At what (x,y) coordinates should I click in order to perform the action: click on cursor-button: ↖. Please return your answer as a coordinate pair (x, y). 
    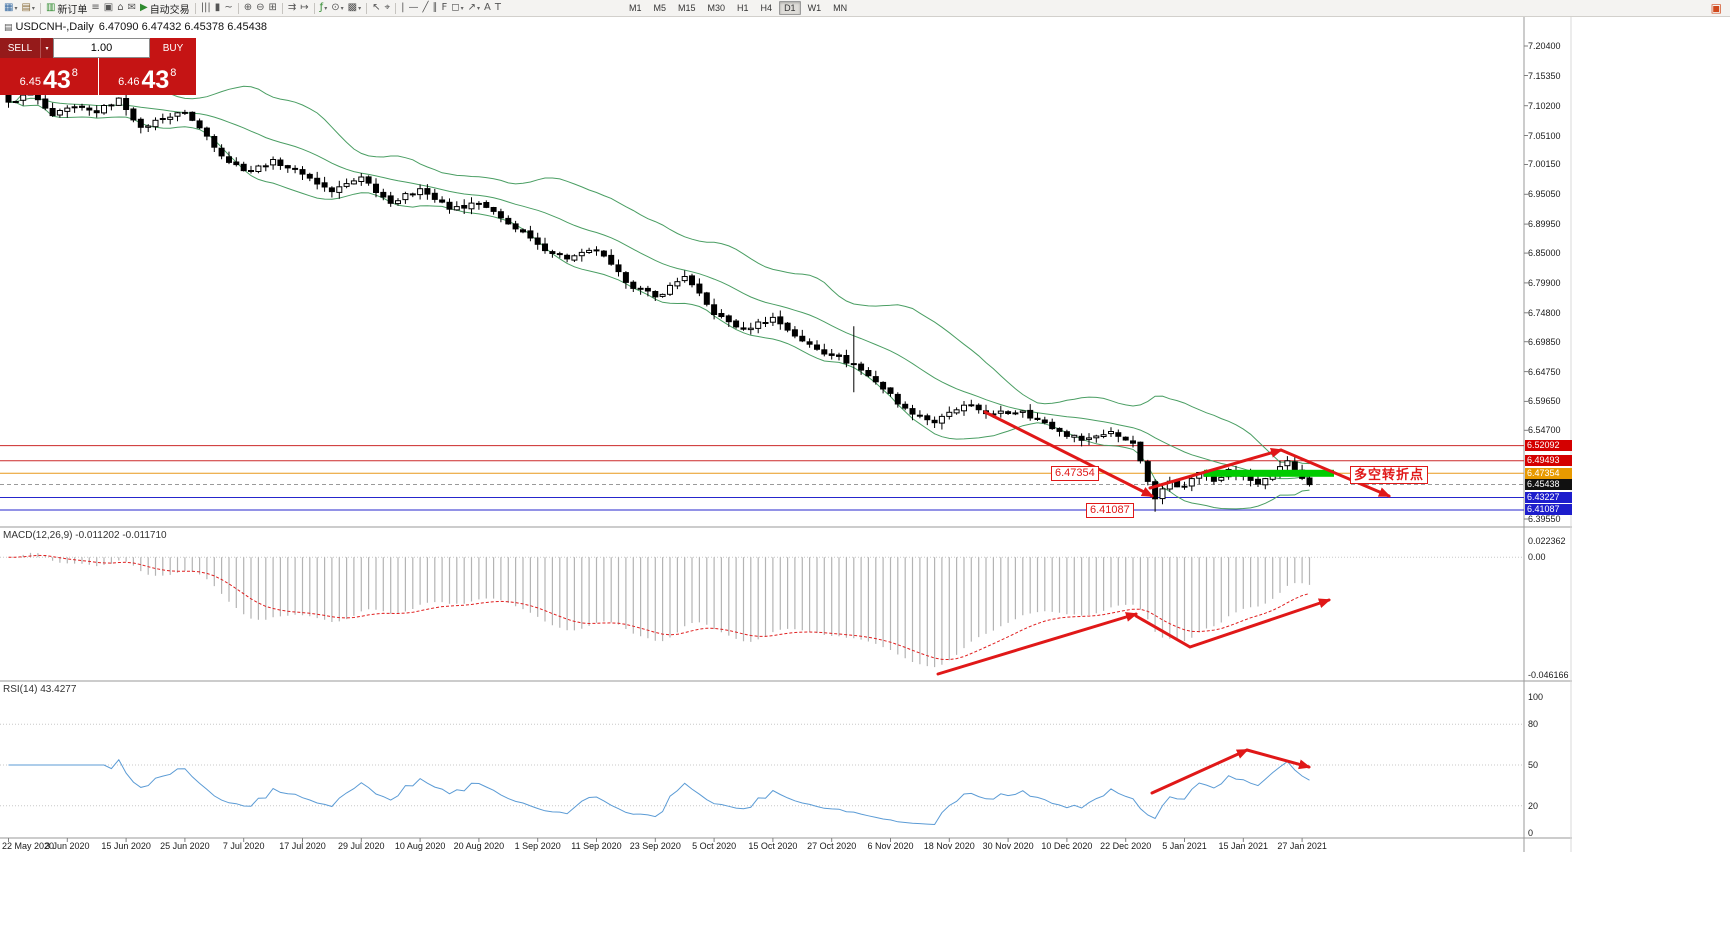
    Looking at the image, I should click on (376, 8).